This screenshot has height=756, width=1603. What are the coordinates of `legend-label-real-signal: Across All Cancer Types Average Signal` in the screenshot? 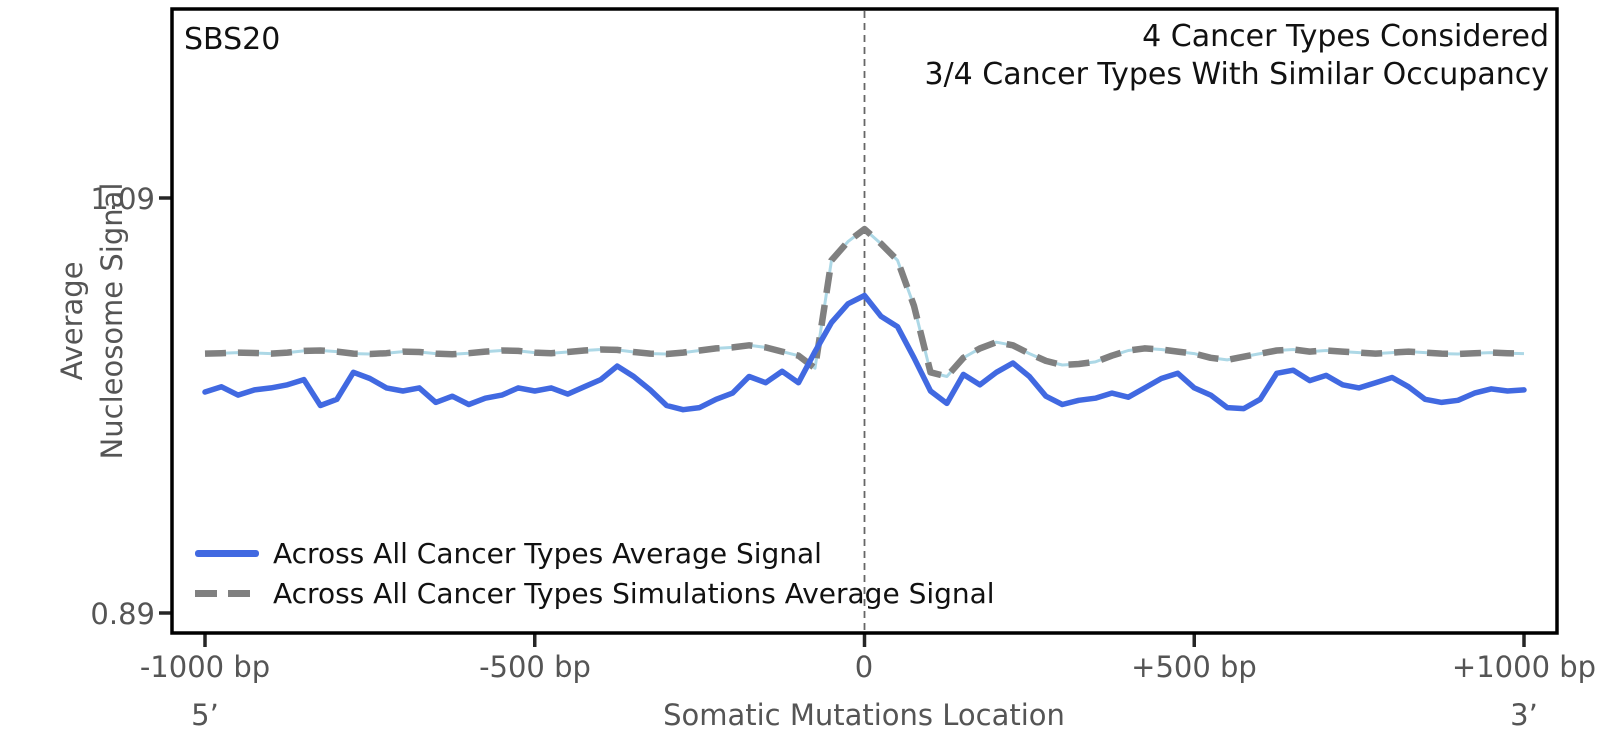 It's located at (547, 553).